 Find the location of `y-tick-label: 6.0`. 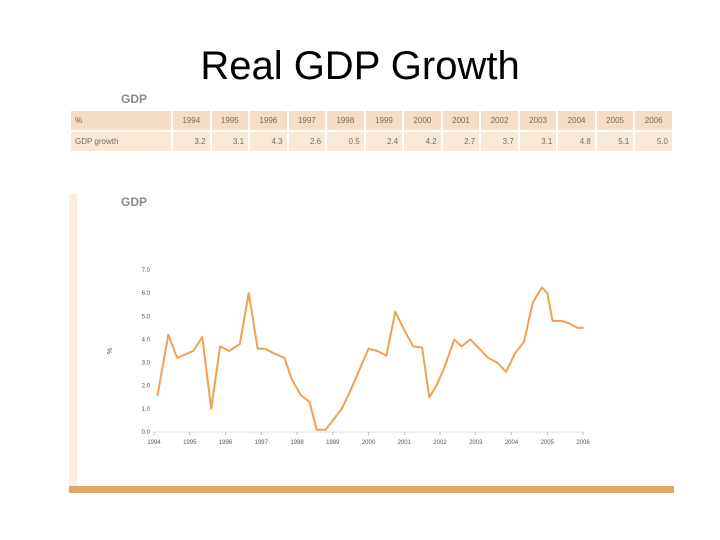

y-tick-label: 6.0 is located at coordinates (146, 294).